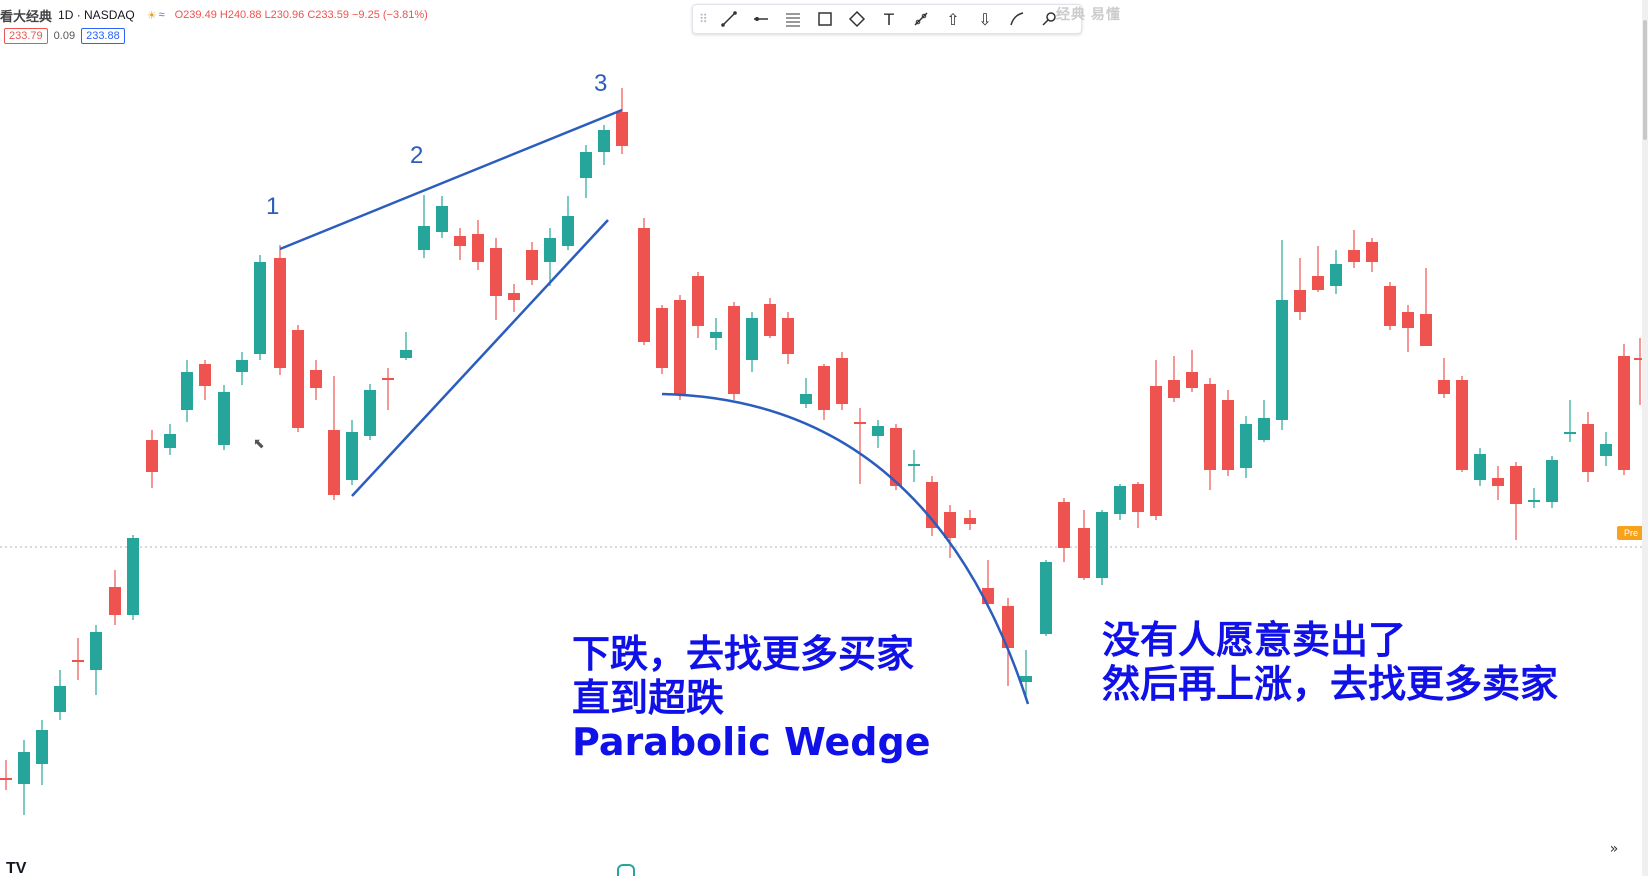  Describe the element at coordinates (761, 19) in the screenshot. I see `horizontal-ray-icon` at that location.